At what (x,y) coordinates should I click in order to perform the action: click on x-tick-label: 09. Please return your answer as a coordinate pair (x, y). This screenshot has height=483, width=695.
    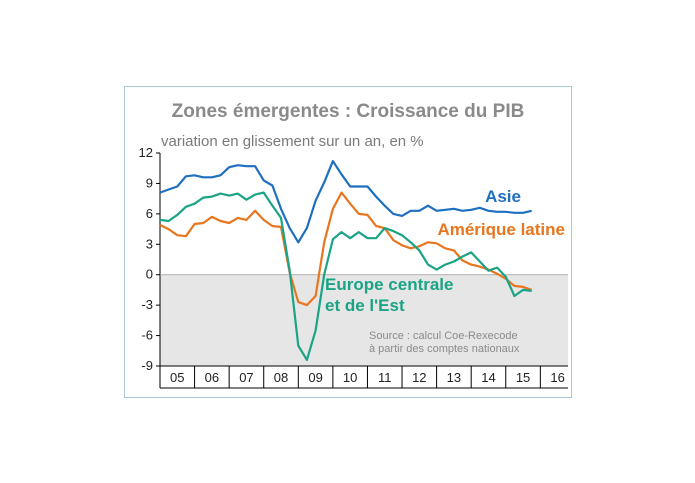
    Looking at the image, I should click on (315, 377).